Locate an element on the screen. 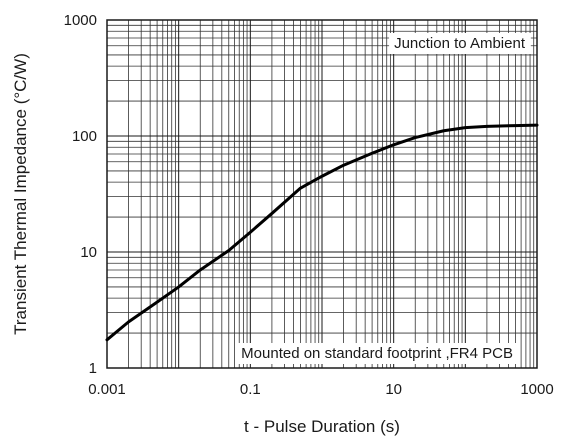 The width and height of the screenshot is (565, 448). y-tick-label: 1 is located at coordinates (93, 368).